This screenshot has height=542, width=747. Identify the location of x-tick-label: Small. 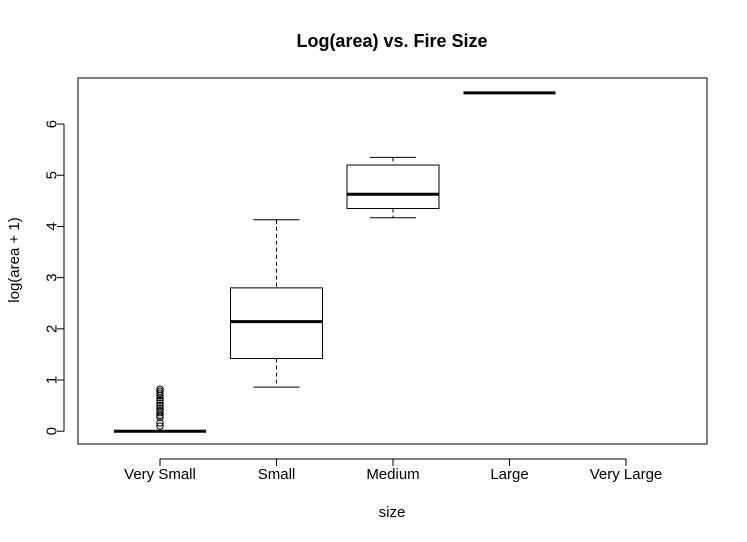
(277, 474).